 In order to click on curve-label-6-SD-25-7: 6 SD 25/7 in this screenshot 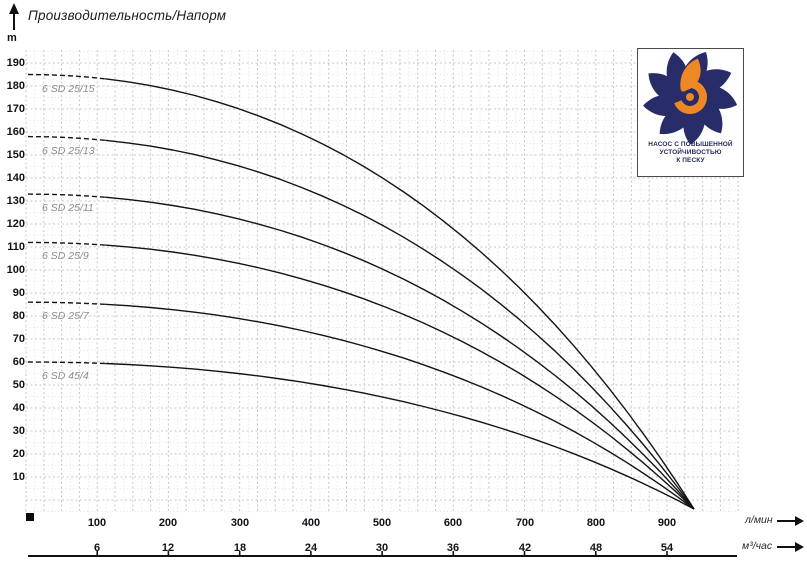, I will do `click(65, 316)`.